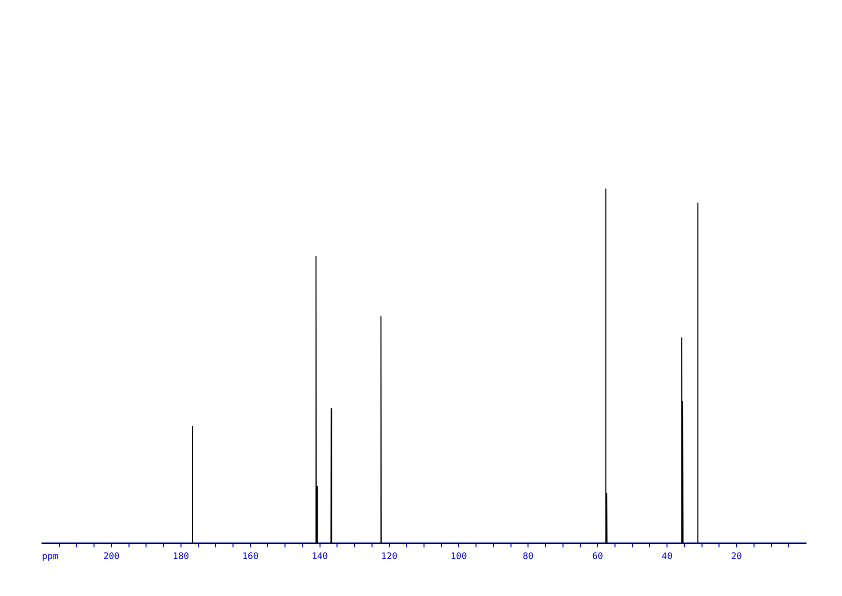 The width and height of the screenshot is (842, 596). I want to click on x-tick-label: 40, so click(667, 557).